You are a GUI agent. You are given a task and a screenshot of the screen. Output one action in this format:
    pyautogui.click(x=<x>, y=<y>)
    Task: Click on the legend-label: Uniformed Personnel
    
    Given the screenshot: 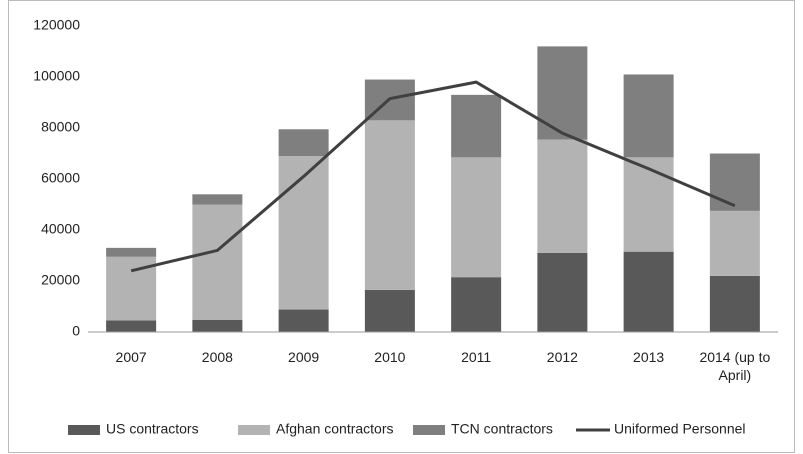 What is the action you would take?
    pyautogui.click(x=680, y=429)
    